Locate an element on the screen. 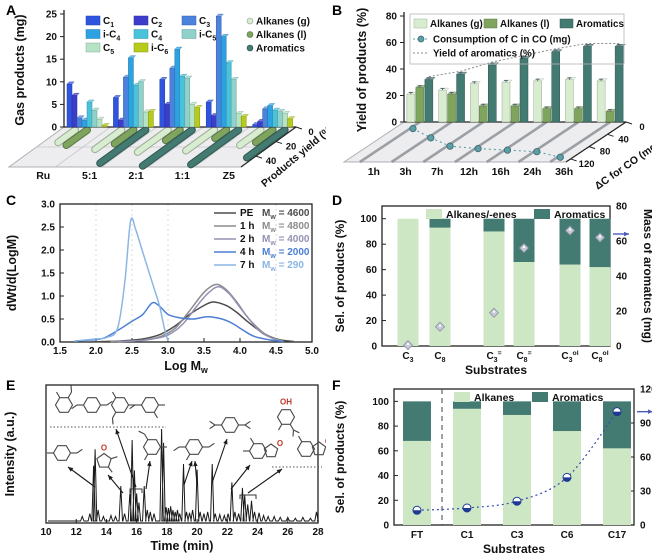 This screenshot has width=652, height=559. x-category: Z5 is located at coordinates (229, 176).